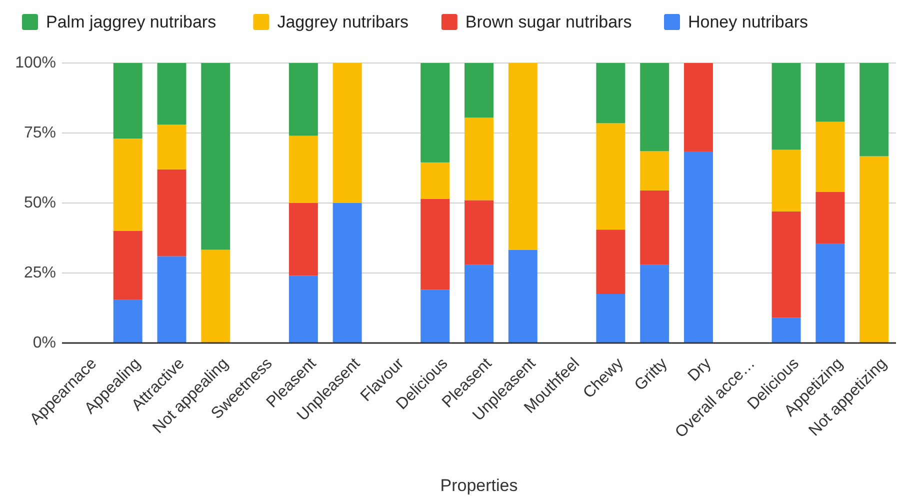 Image resolution: width=902 pixels, height=499 pixels. I want to click on y-tick-label: 75%, so click(40, 133).